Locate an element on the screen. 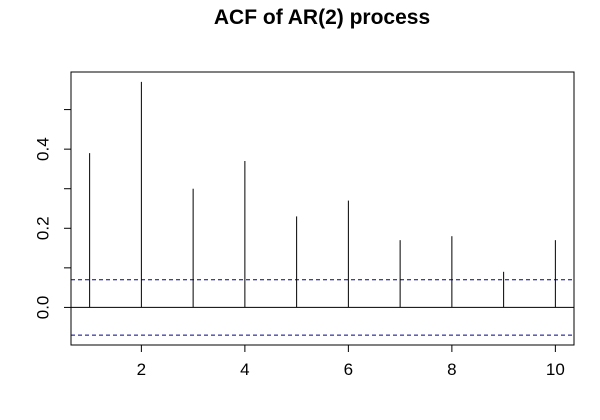 The image size is (600, 420). x-tick-label: 4 is located at coordinates (244, 369).